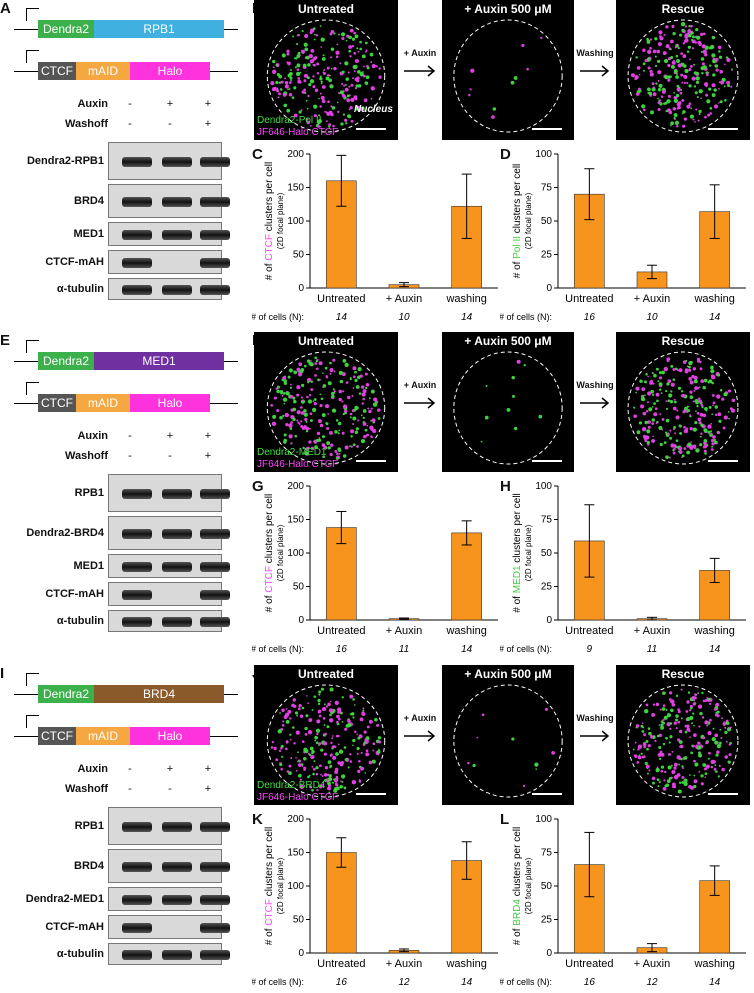  I want to click on n-cells-value: 14, so click(715, 982).